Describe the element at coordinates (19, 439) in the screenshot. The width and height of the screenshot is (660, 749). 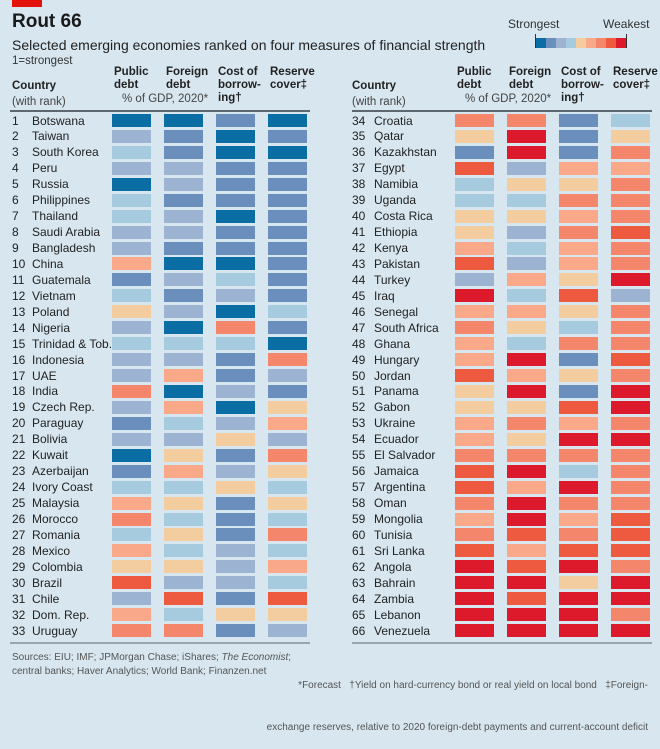
I see `row-rank: 21` at that location.